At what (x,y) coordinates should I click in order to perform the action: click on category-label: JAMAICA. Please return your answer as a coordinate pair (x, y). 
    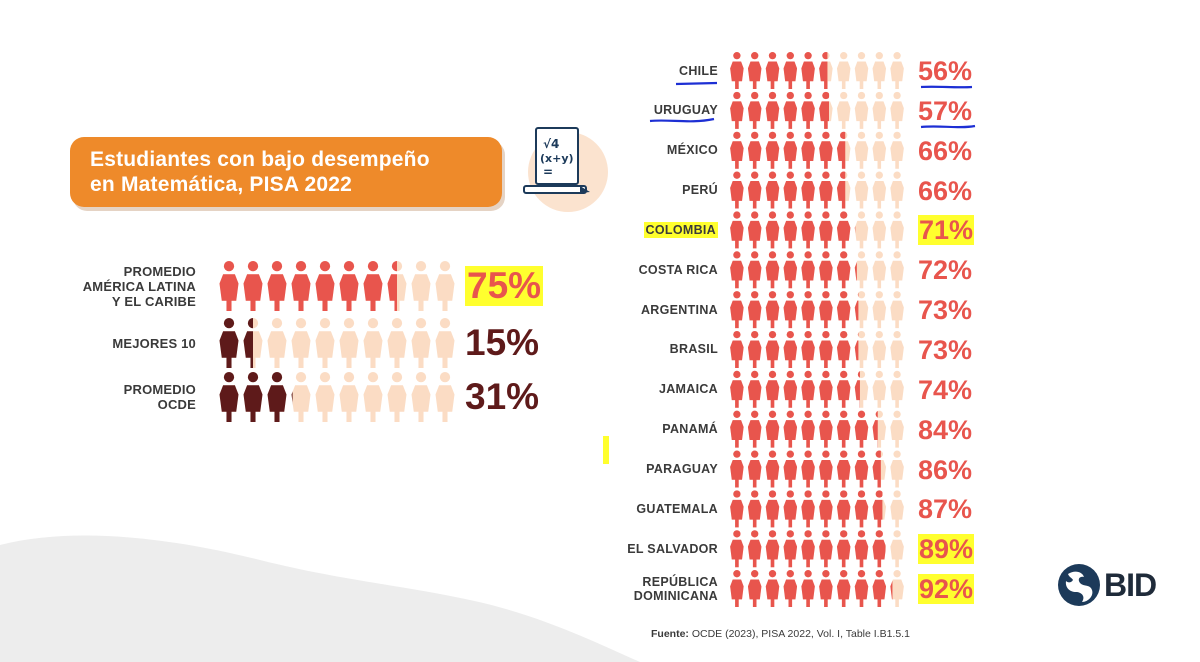
    Looking at the image, I should click on (659, 389).